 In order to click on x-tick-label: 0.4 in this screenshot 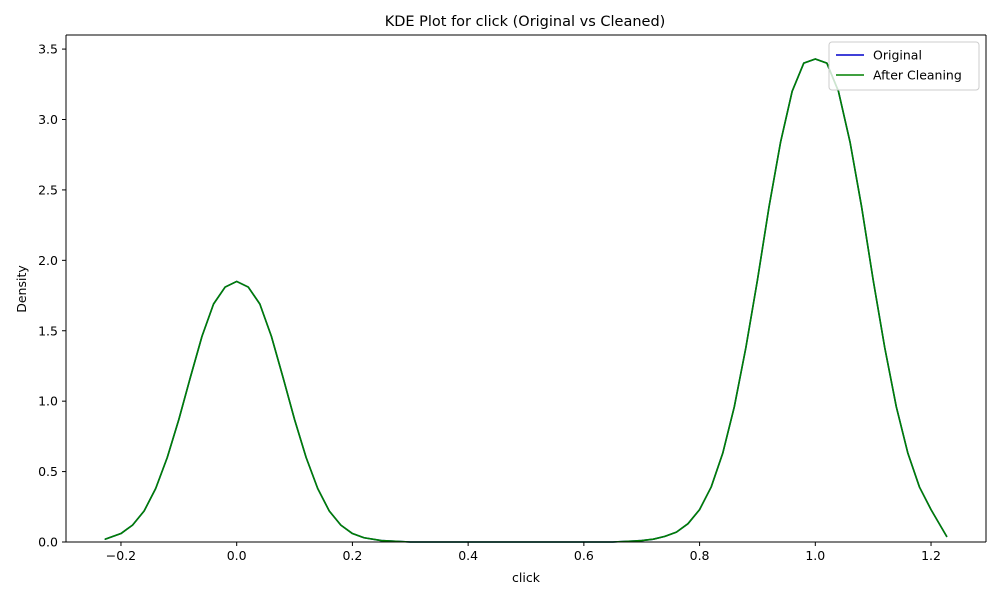, I will do `click(468, 555)`.